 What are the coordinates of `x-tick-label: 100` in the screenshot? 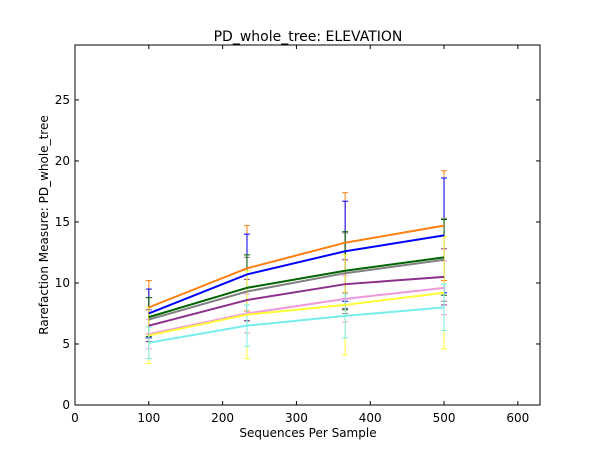 It's located at (148, 418).